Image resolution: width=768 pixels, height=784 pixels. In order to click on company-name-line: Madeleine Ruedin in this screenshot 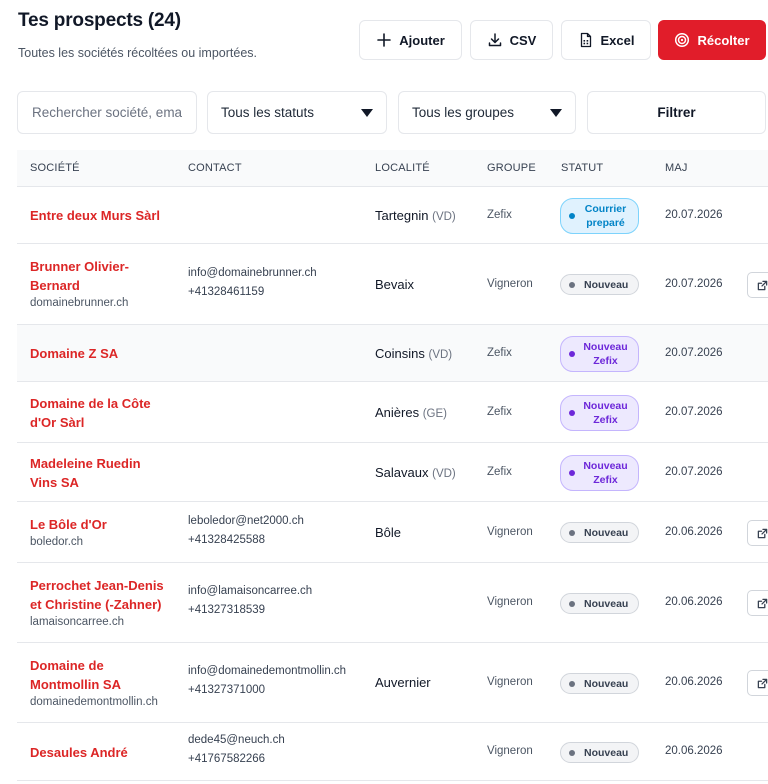, I will do `click(85, 463)`.